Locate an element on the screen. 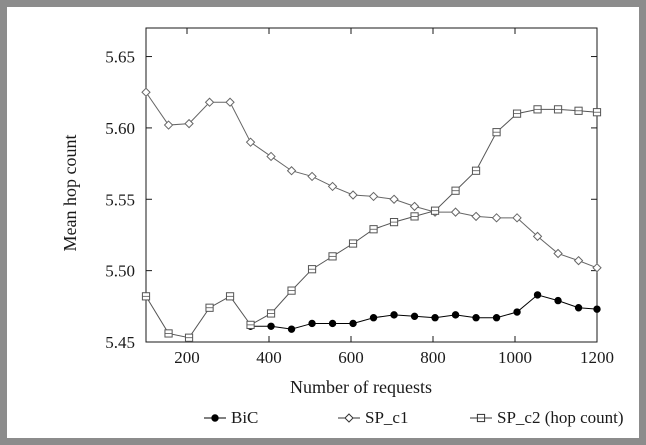 The image size is (646, 445). legend-item-2: SP_c1 is located at coordinates (373, 417).